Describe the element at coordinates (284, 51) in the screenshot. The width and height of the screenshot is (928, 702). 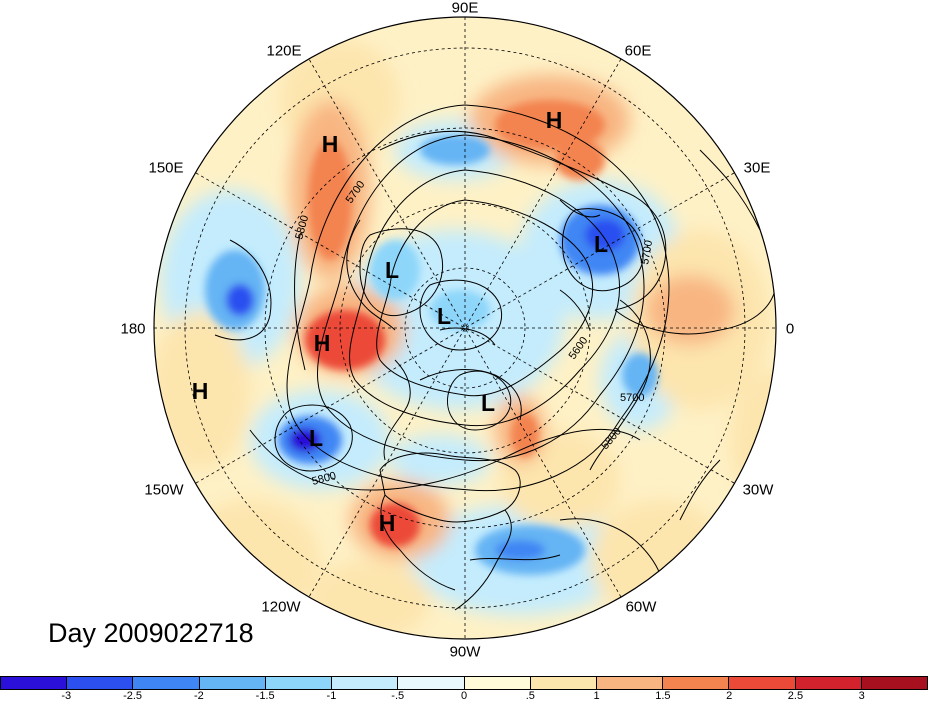
I see `longitude-label-120e: 120E` at that location.